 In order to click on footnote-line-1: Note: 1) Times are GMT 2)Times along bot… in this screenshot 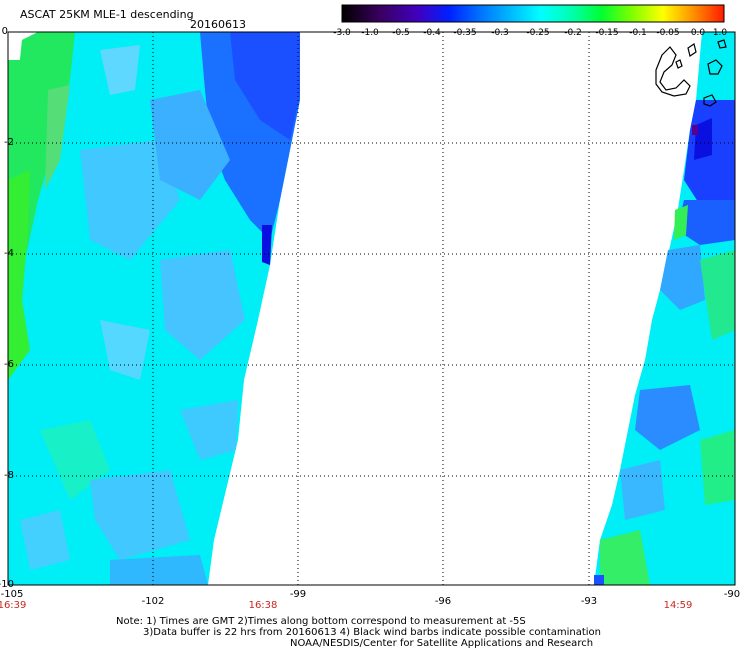, I will do `click(321, 621)`.